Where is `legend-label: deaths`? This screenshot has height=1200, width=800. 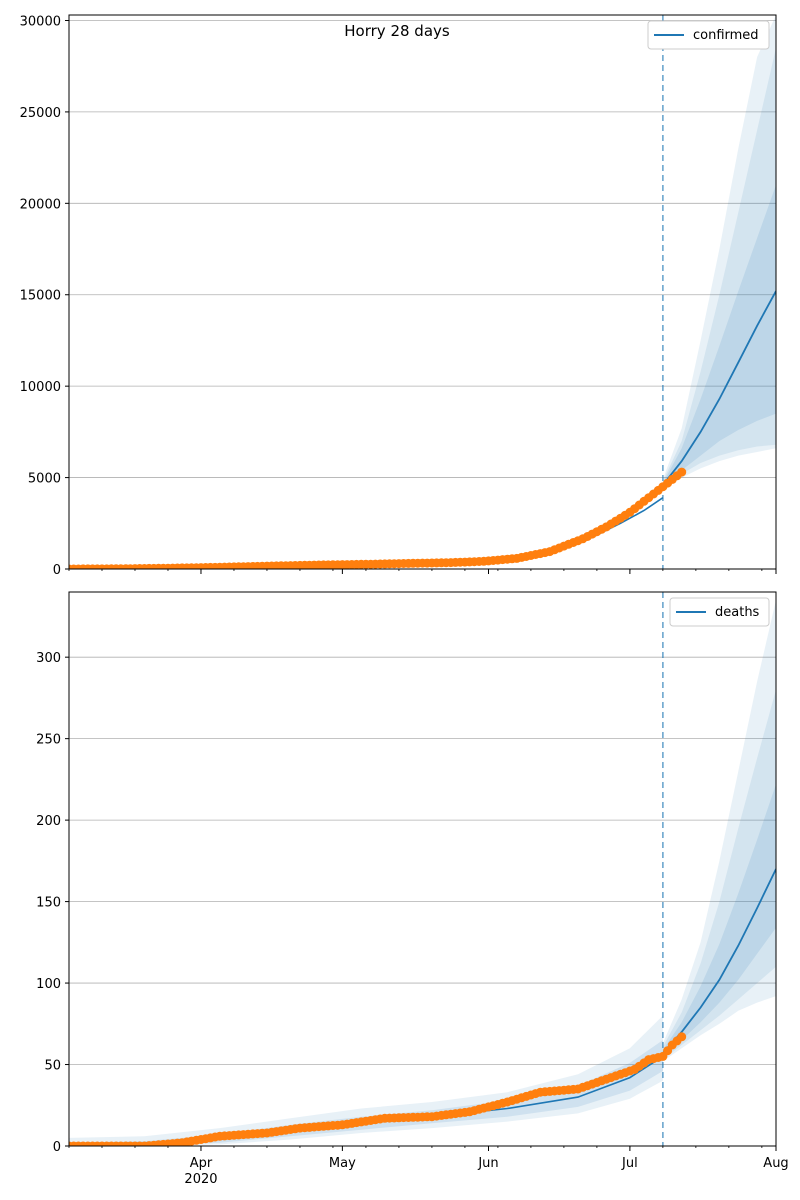 legend-label: deaths is located at coordinates (737, 612).